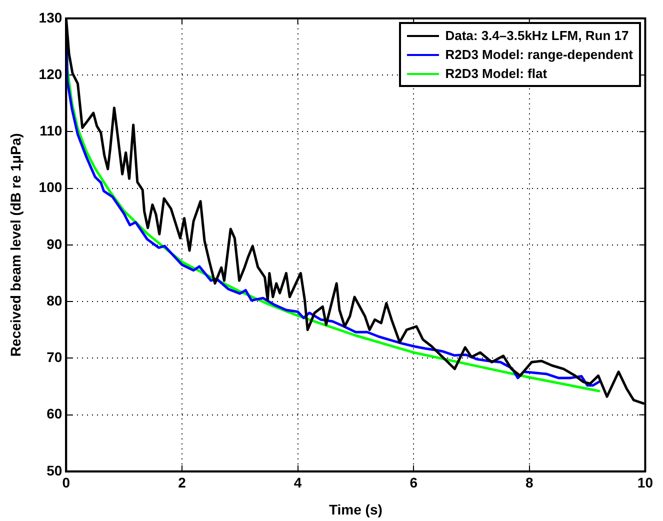 Image resolution: width=663 pixels, height=521 pixels. Describe the element at coordinates (66, 482) in the screenshot. I see `x-tick-label: 0` at that location.